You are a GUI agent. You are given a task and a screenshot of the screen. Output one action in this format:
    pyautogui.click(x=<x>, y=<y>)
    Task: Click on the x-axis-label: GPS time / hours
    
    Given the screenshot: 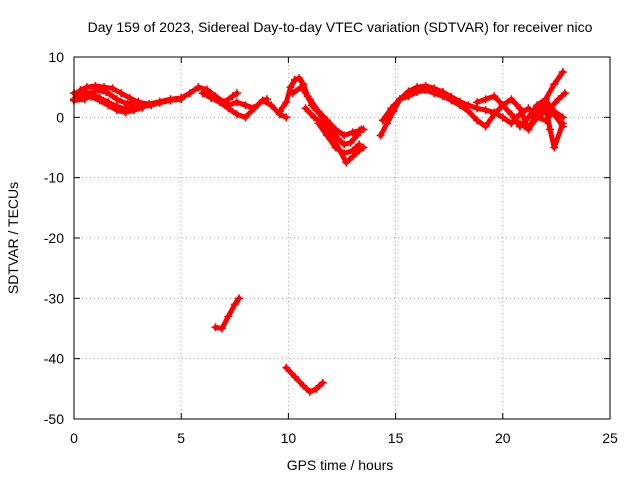 What is the action you would take?
    pyautogui.click(x=340, y=465)
    